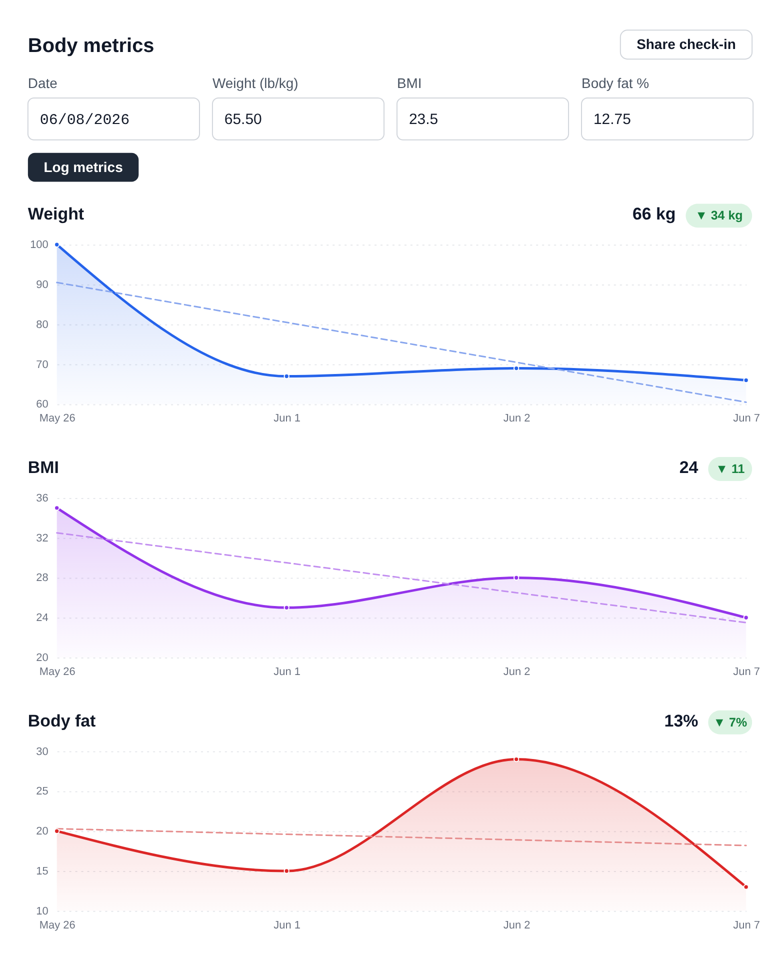 The height and width of the screenshot is (976, 782). I want to click on y-tick-label: 30, so click(42, 752).